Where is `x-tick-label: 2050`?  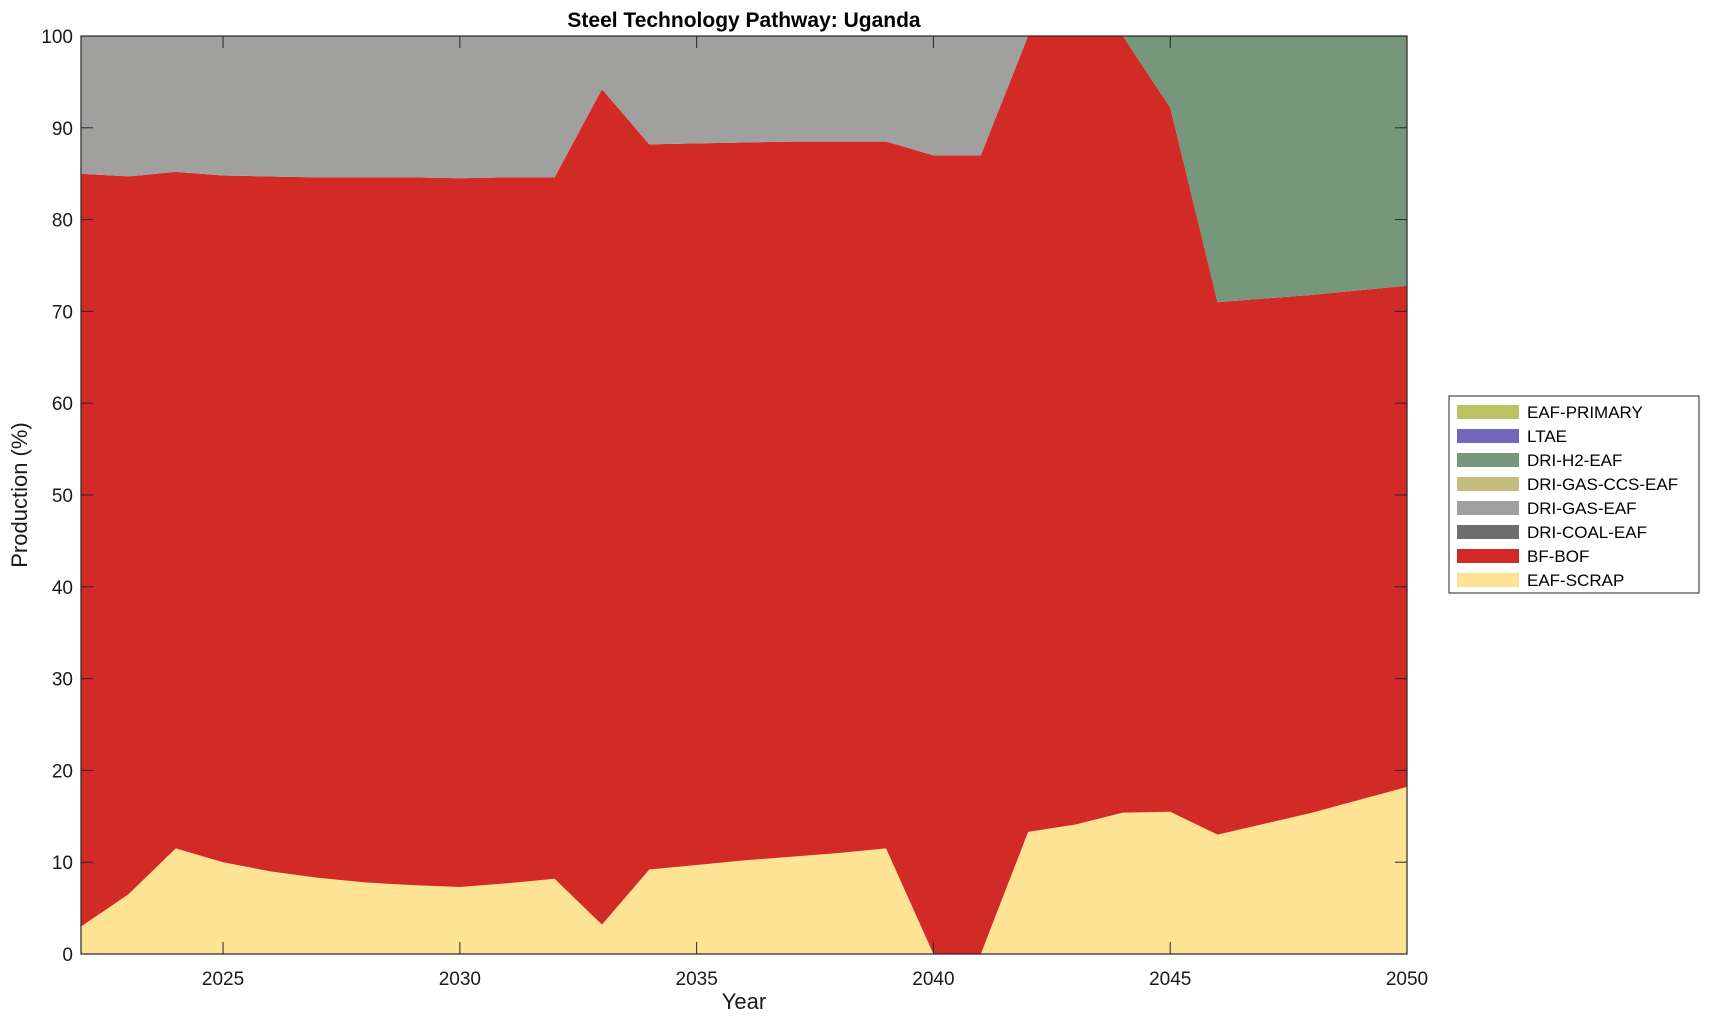 x-tick-label: 2050 is located at coordinates (1407, 979).